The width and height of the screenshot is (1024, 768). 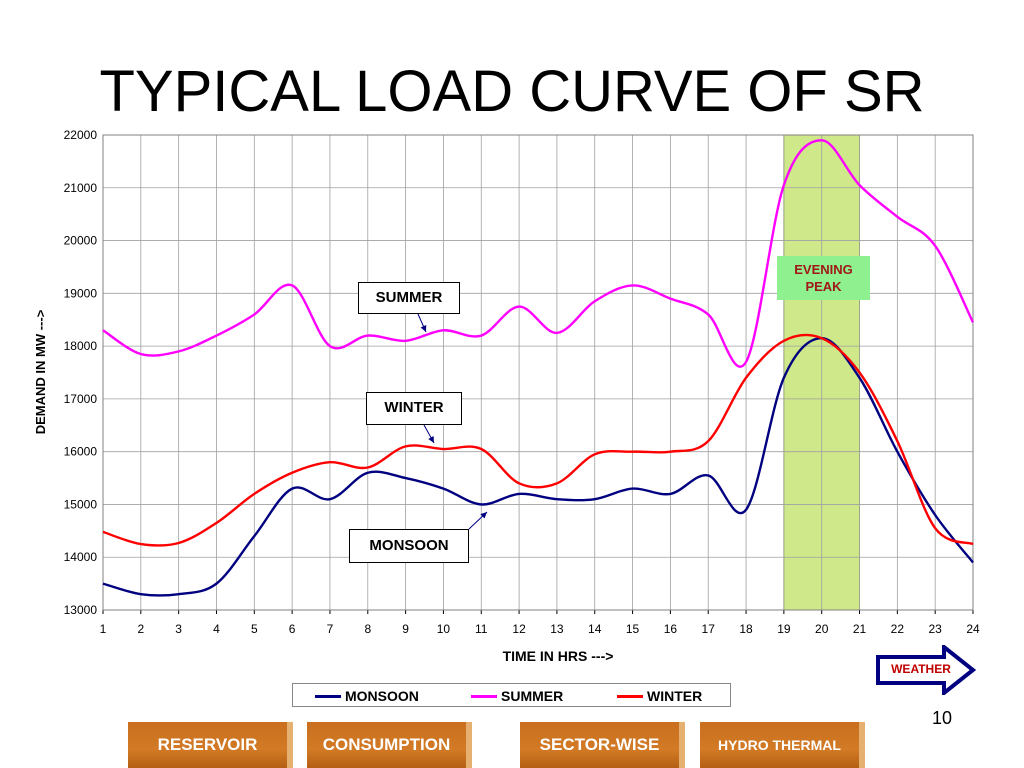 I want to click on summer-callout: SUMMER, so click(x=409, y=298).